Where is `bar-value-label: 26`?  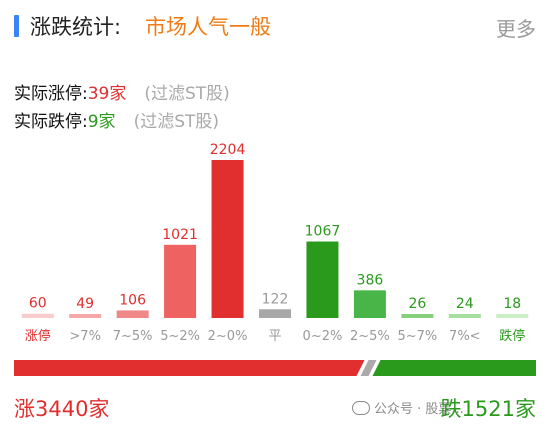
bar-value-label: 26 is located at coordinates (417, 304).